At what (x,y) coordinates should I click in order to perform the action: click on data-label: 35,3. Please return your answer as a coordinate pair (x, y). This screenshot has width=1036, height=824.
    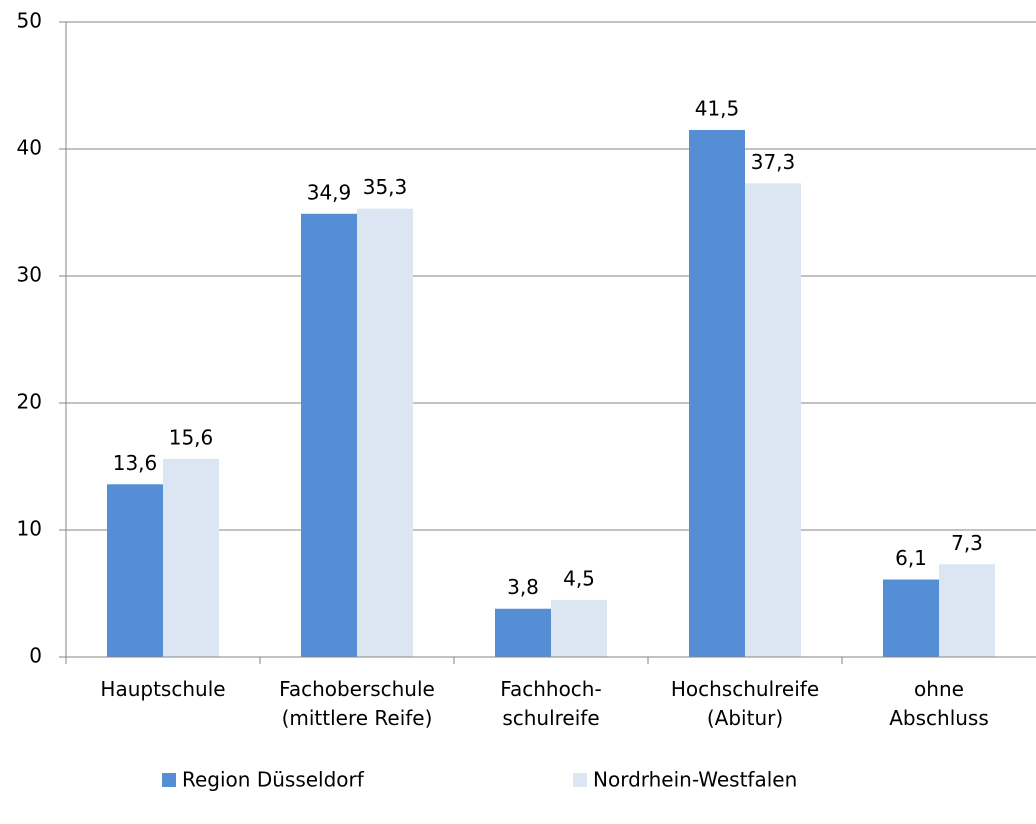
    Looking at the image, I should click on (385, 187).